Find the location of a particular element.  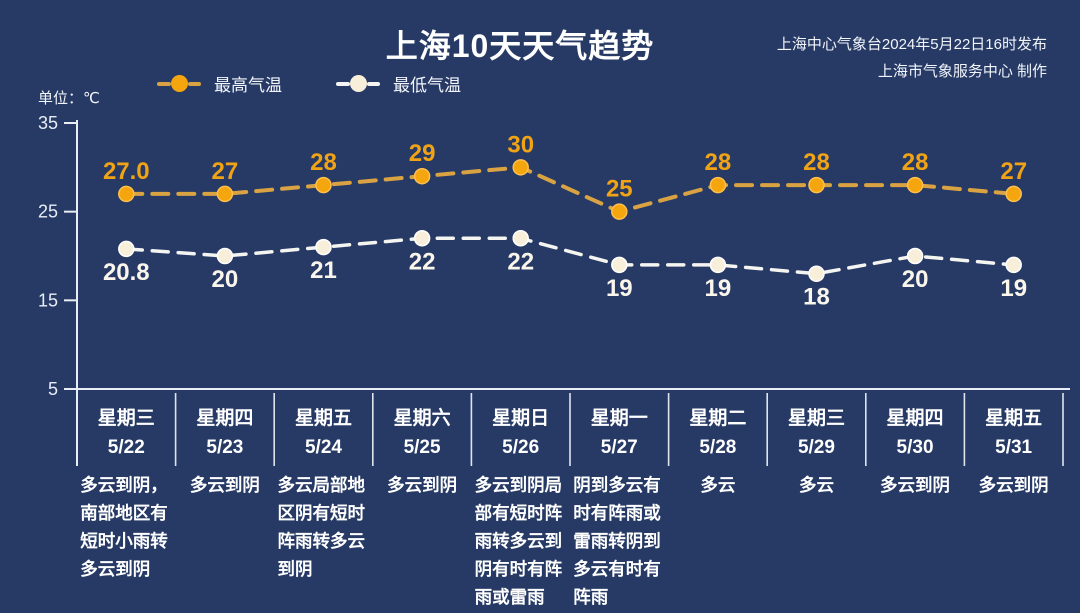

legend-item-low-temp: 最低气温 is located at coordinates (398, 83).